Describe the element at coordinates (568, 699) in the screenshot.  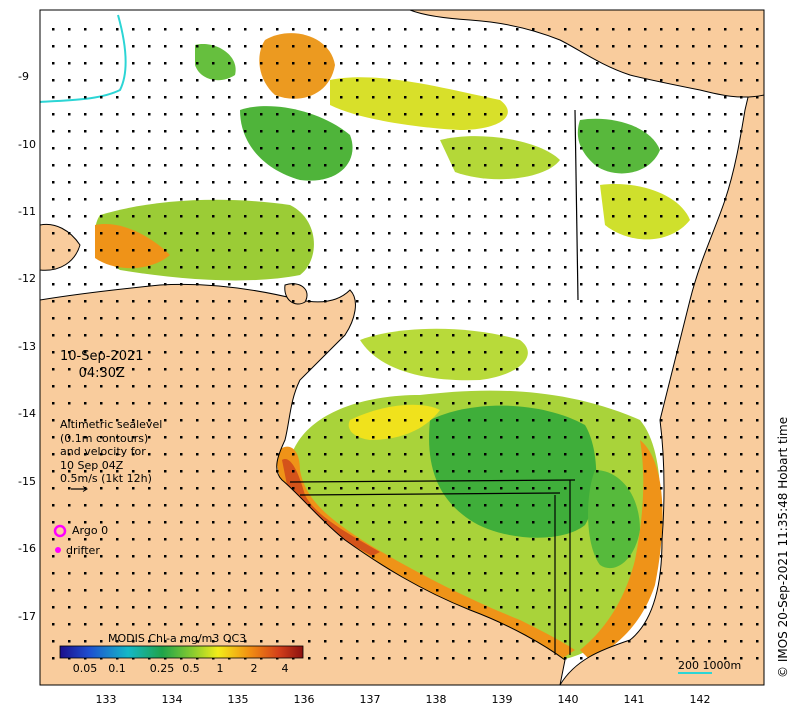
I see `lon-tick: 140` at that location.